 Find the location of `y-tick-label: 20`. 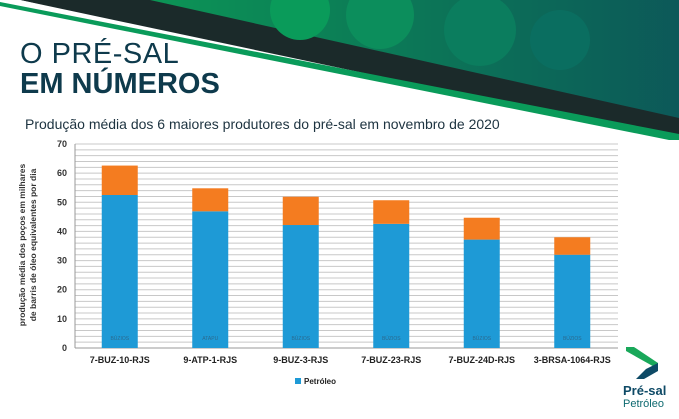

y-tick-label: 20 is located at coordinates (62, 290).